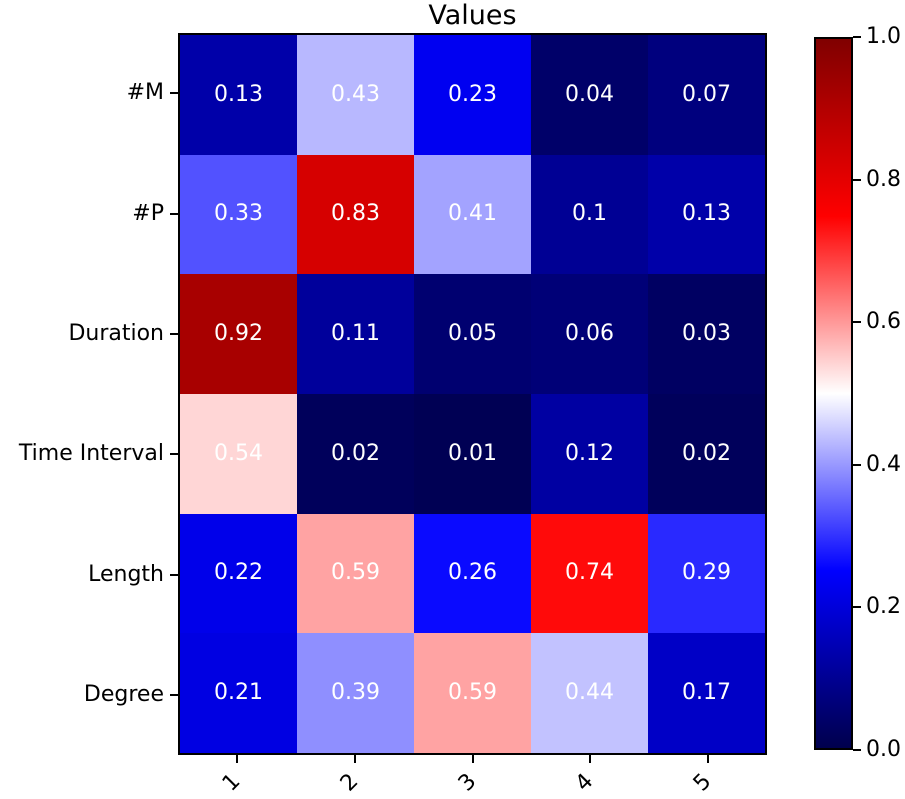 This screenshot has width=905, height=799. I want to click on heatmap-cell: 0.22, so click(238, 573).